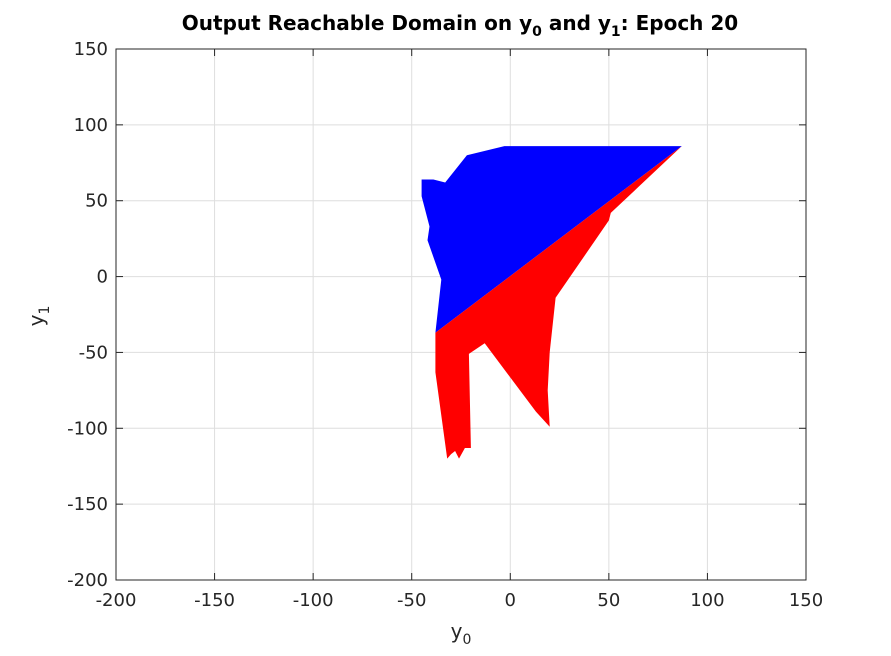 This screenshot has height=656, width=891. What do you see at coordinates (707, 600) in the screenshot?
I see `x-tick-label-6: 100` at bounding box center [707, 600].